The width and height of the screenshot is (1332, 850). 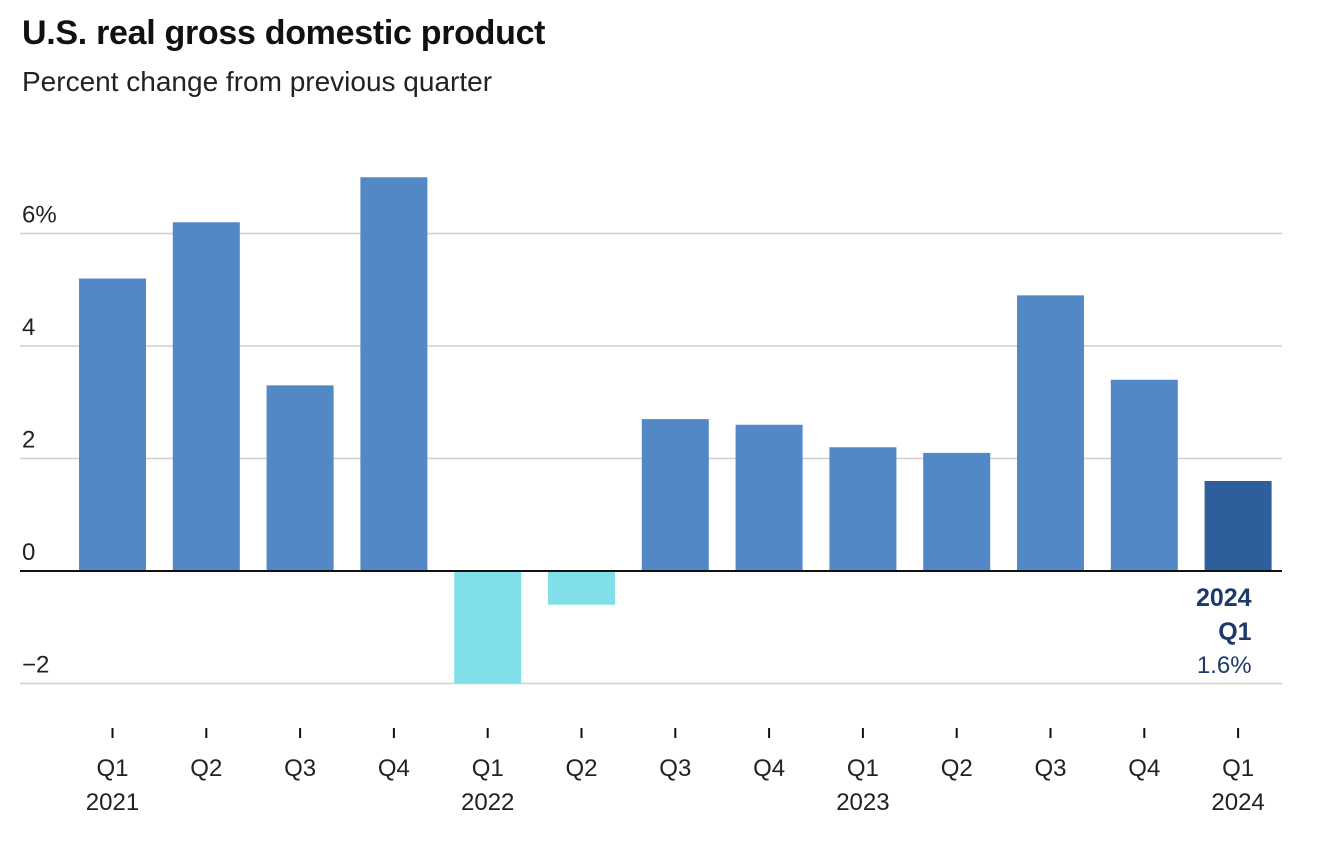 I want to click on y-tick-label: 0, so click(x=28, y=552).